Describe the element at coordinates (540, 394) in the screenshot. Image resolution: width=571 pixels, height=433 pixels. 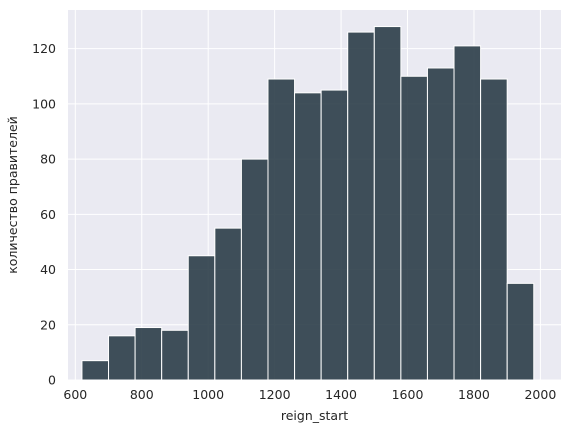
I see `x-tick-label: 2000` at that location.